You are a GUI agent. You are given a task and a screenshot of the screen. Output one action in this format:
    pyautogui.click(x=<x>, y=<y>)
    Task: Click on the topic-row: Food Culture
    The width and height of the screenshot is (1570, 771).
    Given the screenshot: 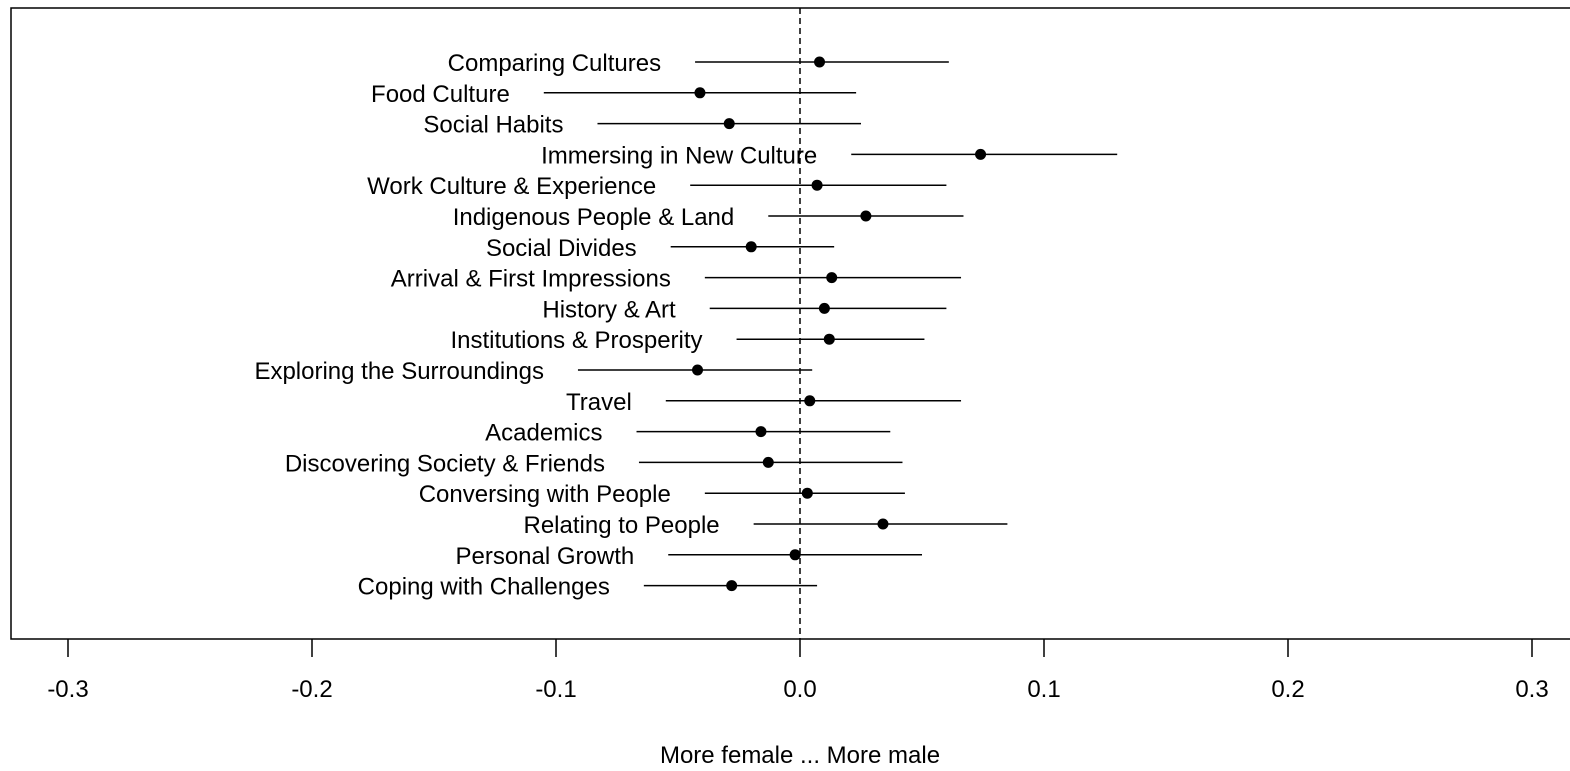 What is the action you would take?
    pyautogui.click(x=614, y=94)
    